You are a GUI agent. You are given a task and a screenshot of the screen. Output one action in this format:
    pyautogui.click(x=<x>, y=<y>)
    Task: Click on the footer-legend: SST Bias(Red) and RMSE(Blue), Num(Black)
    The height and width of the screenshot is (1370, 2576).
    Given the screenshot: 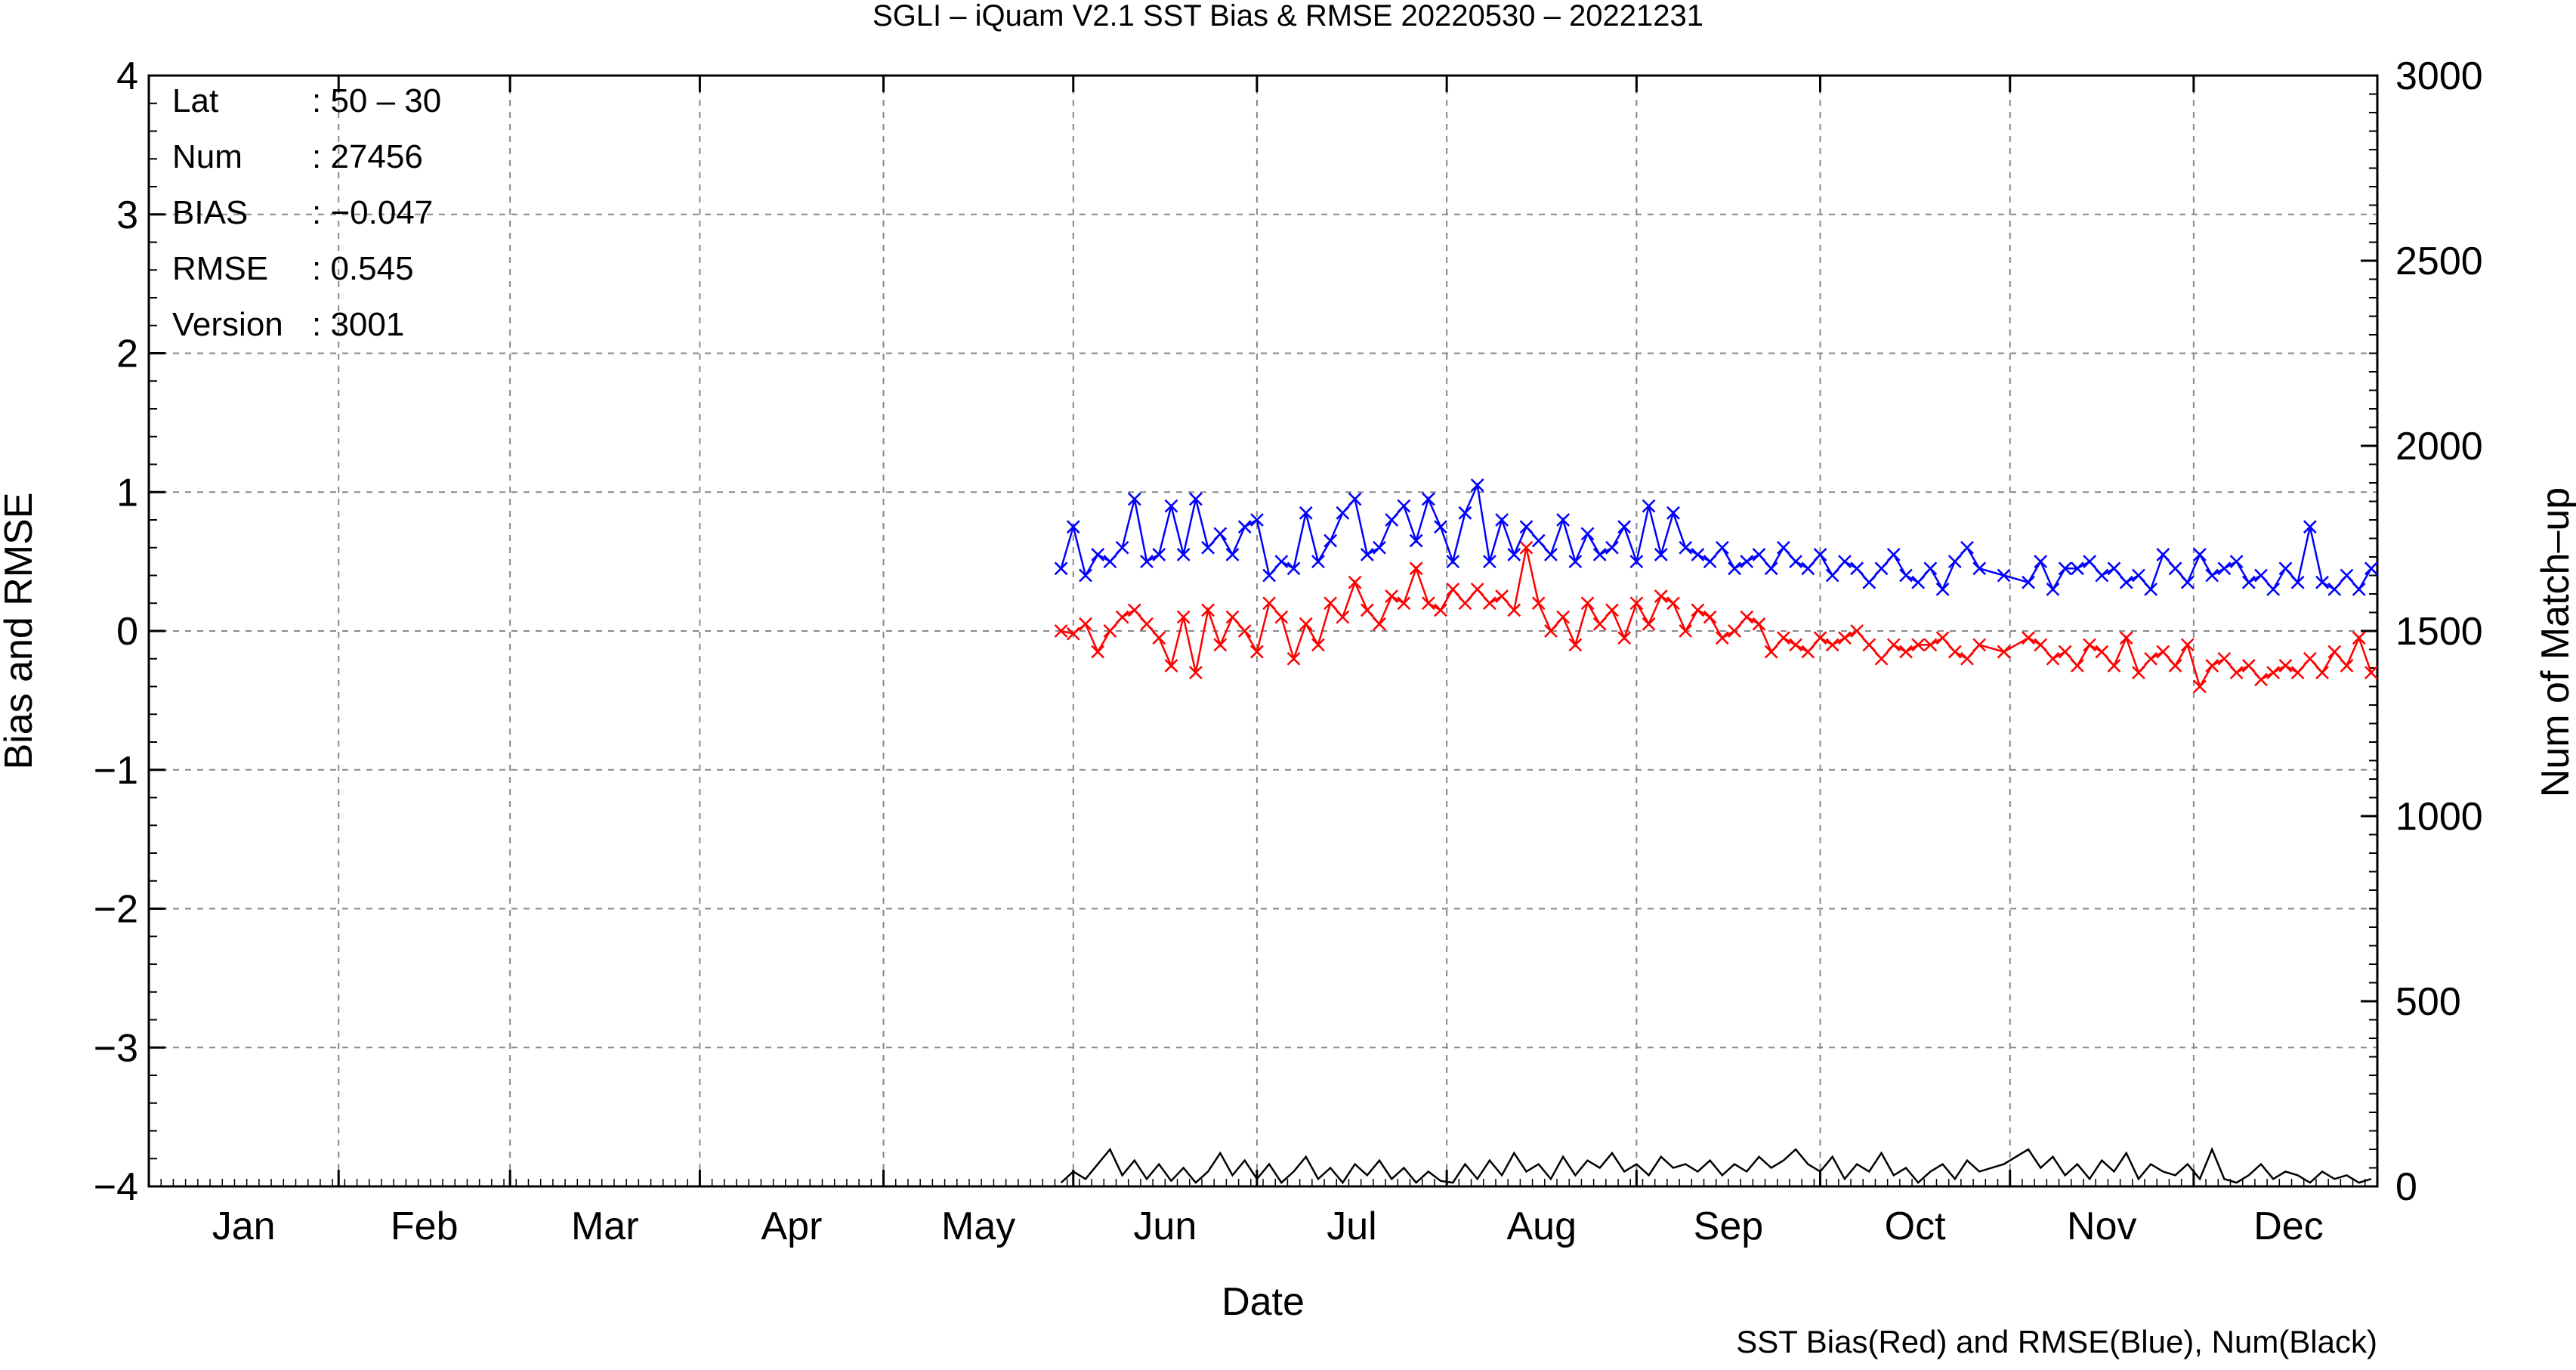 What is the action you would take?
    pyautogui.click(x=2056, y=1341)
    